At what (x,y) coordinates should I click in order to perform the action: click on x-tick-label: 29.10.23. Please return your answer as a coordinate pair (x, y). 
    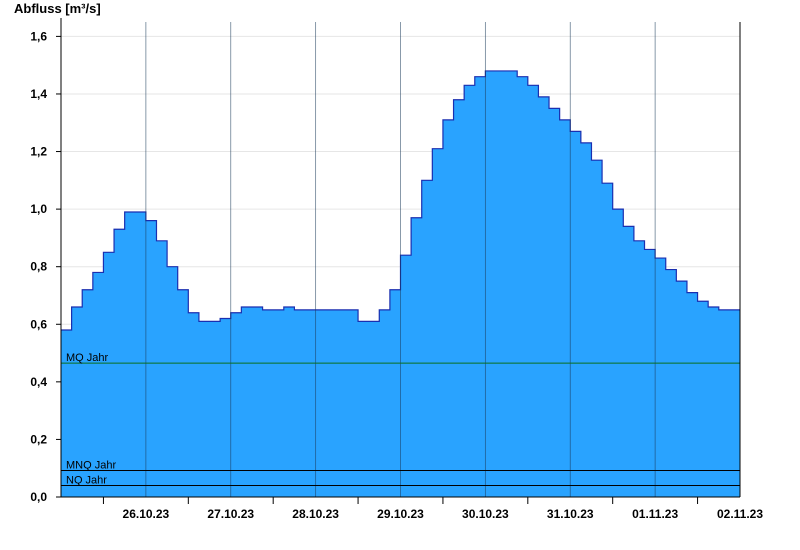
    Looking at the image, I should click on (400, 514).